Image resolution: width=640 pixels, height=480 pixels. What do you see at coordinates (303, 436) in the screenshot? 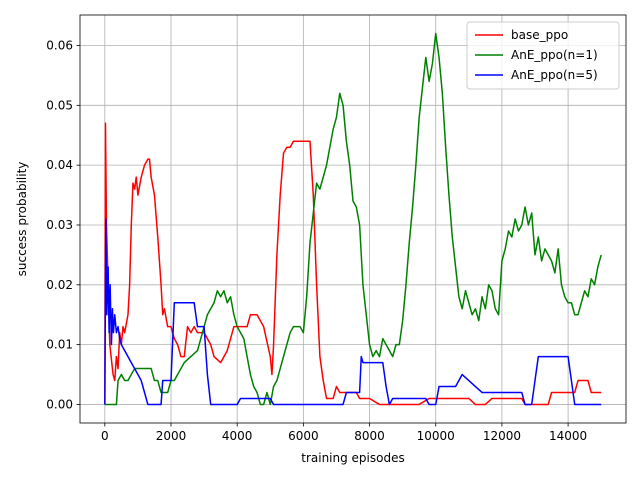
I see `x-tick-label: 6000` at bounding box center [303, 436].